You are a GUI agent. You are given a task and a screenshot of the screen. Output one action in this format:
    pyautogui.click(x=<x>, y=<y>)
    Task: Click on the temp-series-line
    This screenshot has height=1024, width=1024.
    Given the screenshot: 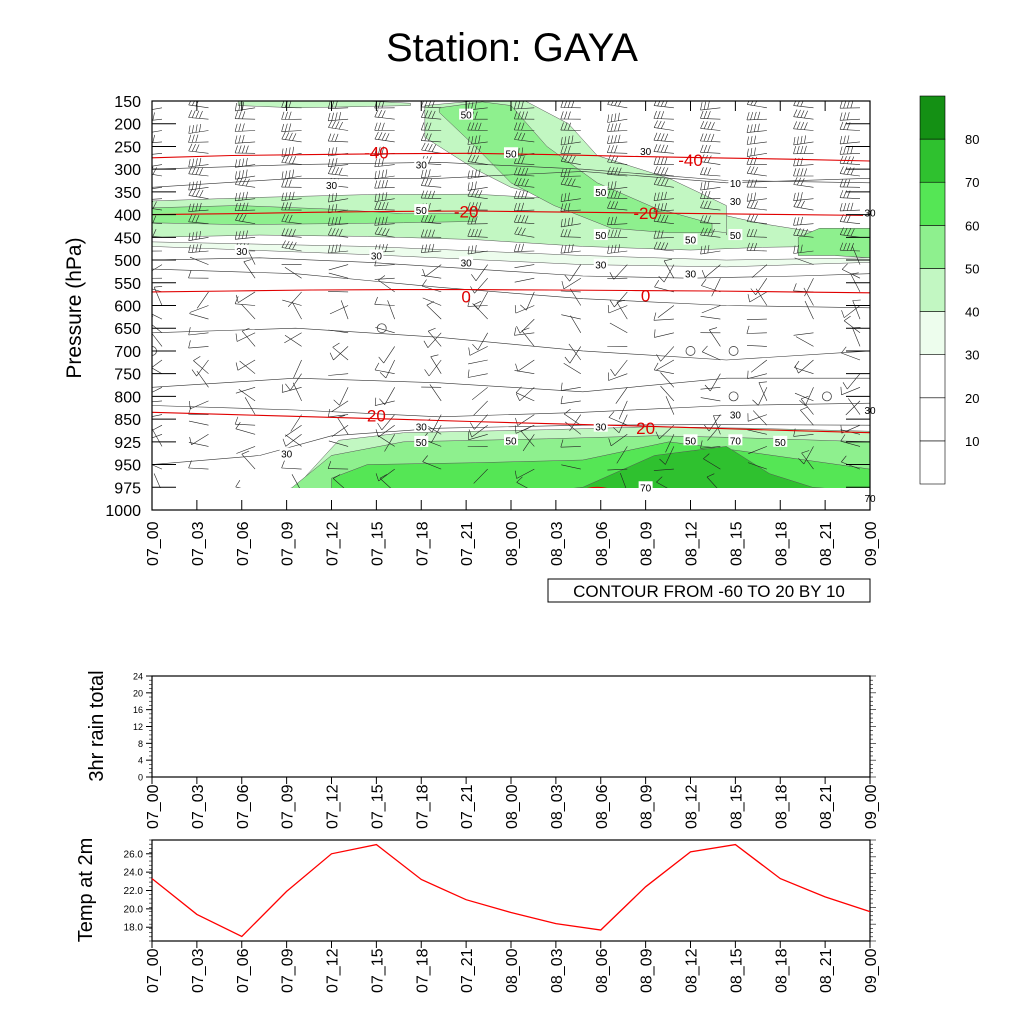 What is the action you would take?
    pyautogui.click(x=511, y=890)
    